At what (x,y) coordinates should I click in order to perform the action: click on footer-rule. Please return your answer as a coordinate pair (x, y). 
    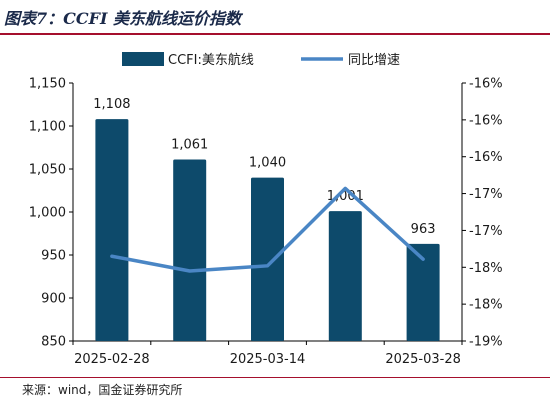
    Looking at the image, I should click on (275, 377).